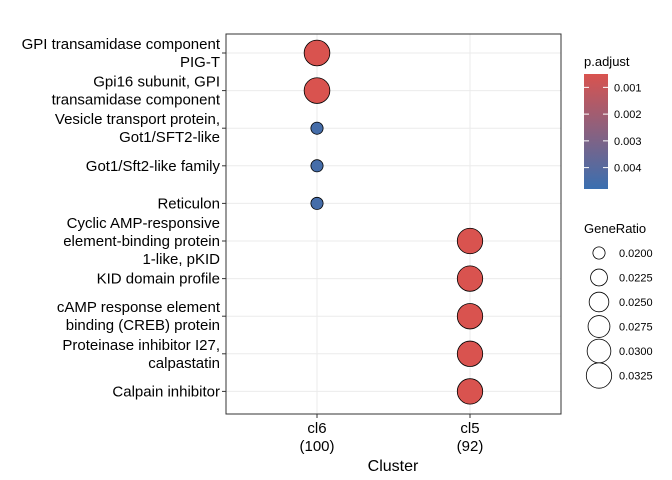 The width and height of the screenshot is (672, 480). Describe the element at coordinates (143, 325) in the screenshot. I see `y-tick-label: binding (CREB) protein` at that location.